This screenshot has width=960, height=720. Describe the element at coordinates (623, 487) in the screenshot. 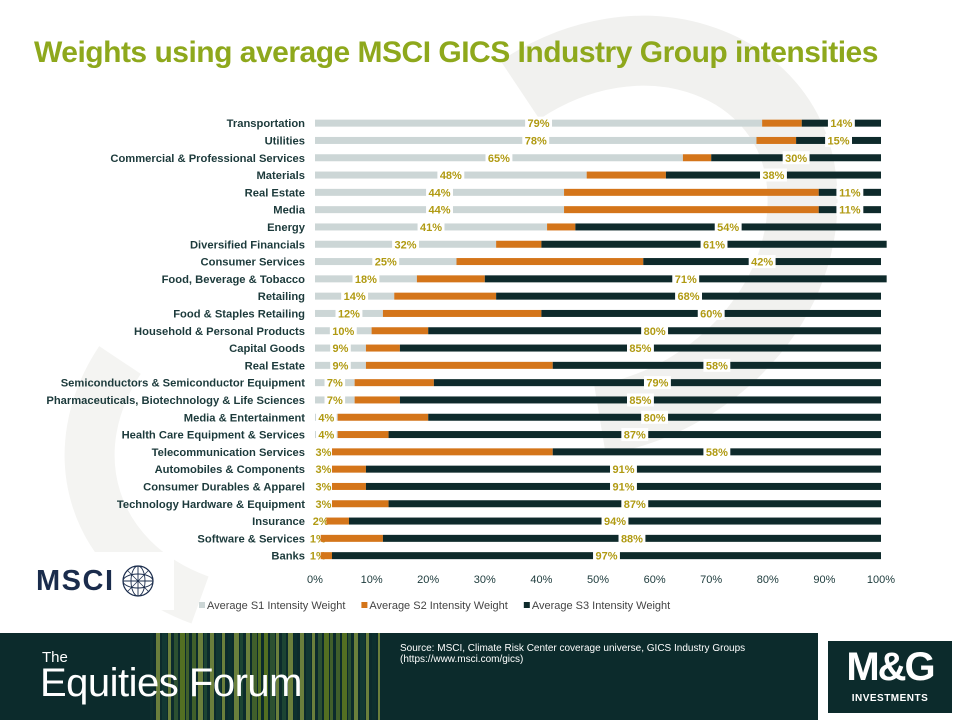

I see `data-label: 91%` at that location.